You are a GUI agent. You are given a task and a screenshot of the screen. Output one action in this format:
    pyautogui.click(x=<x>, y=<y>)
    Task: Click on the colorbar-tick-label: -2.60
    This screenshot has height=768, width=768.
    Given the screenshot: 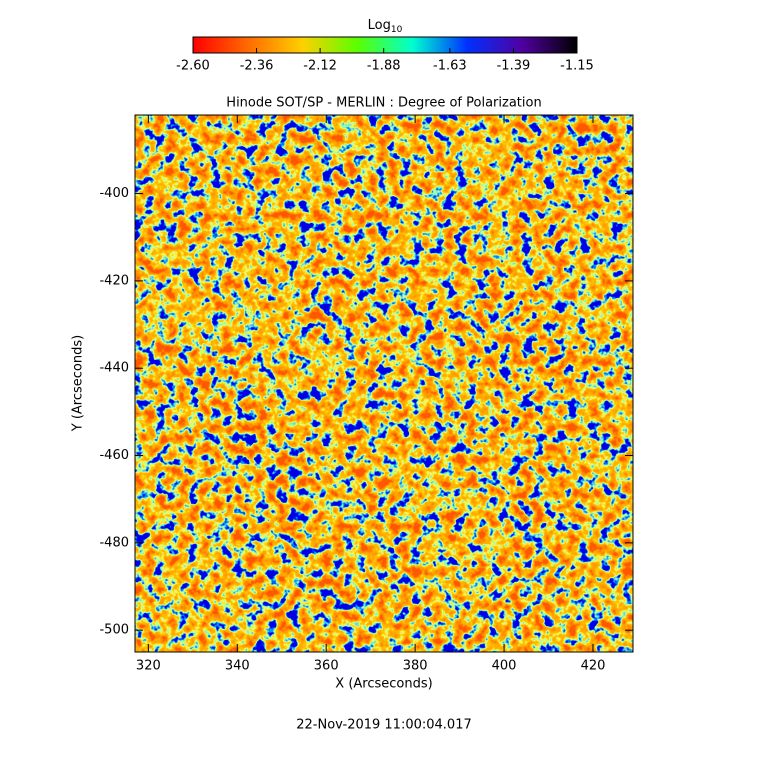 What is the action you would take?
    pyautogui.click(x=193, y=66)
    